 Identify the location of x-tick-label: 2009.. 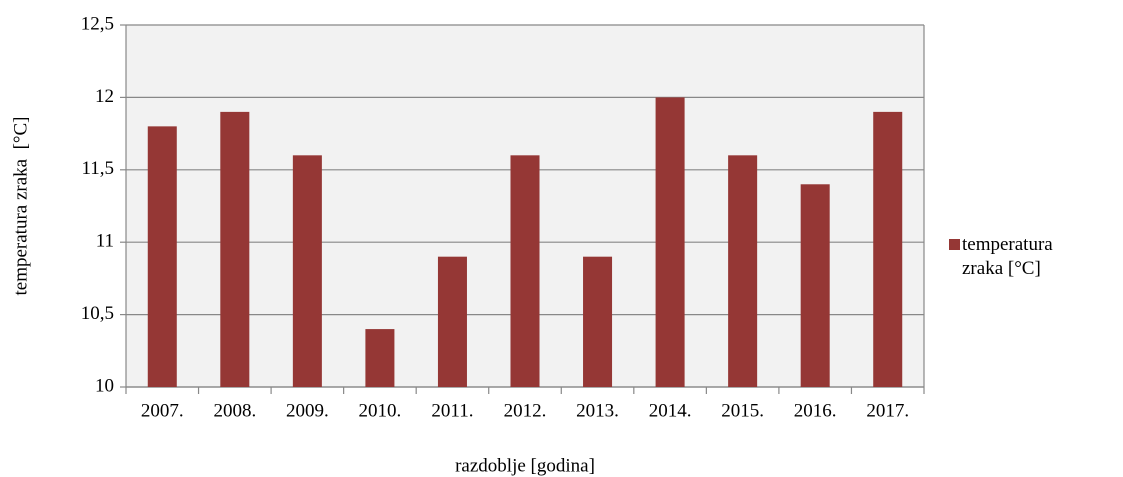
(307, 410).